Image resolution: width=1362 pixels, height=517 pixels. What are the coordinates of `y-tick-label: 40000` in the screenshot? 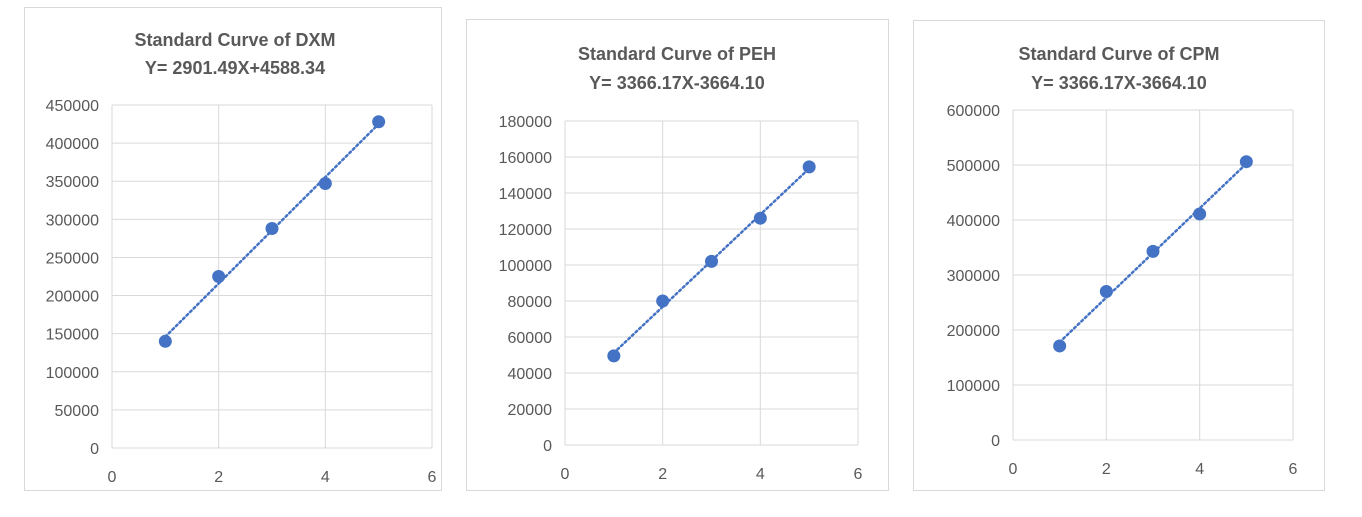 It's located at (530, 374).